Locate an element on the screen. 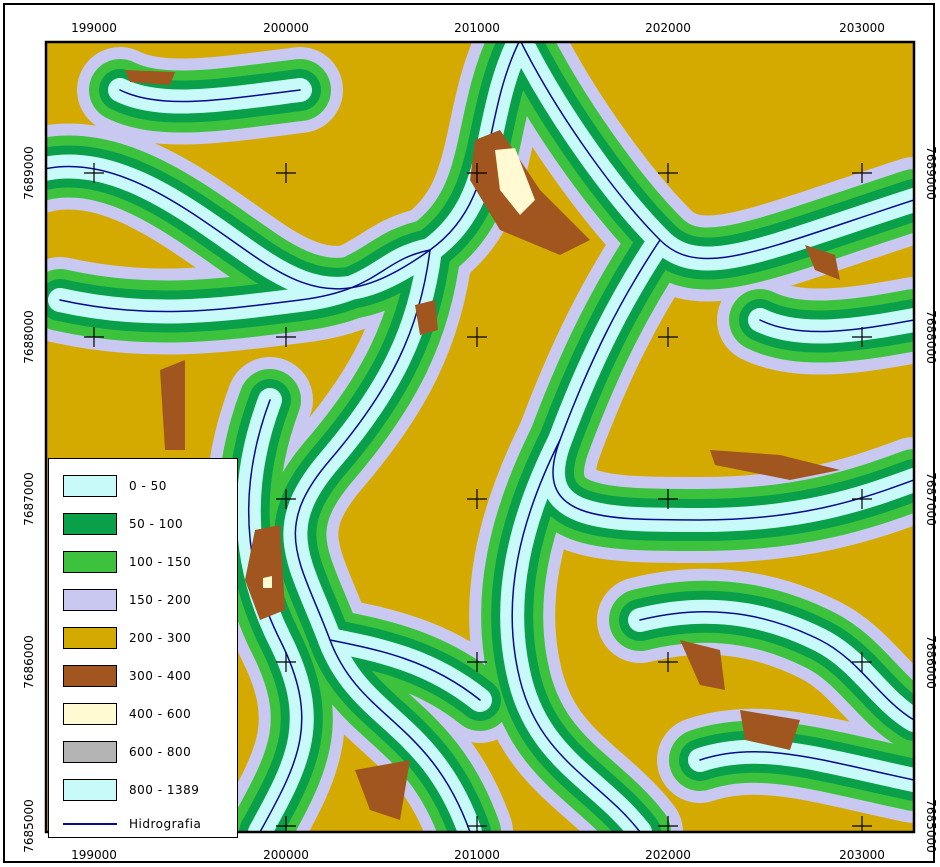  legend-label: 800 - 1389 is located at coordinates (164, 790).